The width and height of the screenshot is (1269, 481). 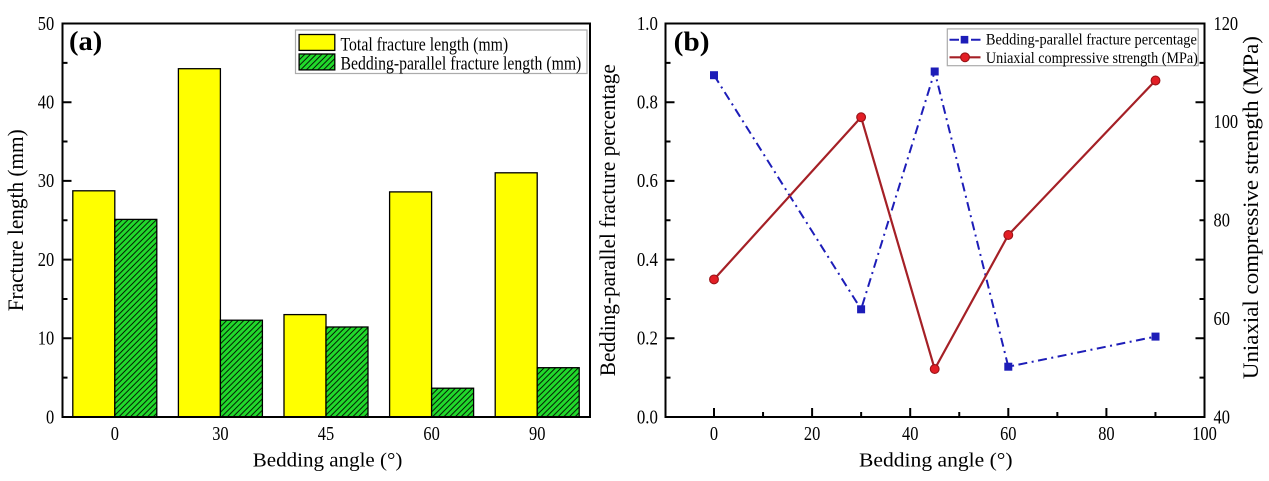 I want to click on svg-text: Total fracture length (mm), so click(x=425, y=44).